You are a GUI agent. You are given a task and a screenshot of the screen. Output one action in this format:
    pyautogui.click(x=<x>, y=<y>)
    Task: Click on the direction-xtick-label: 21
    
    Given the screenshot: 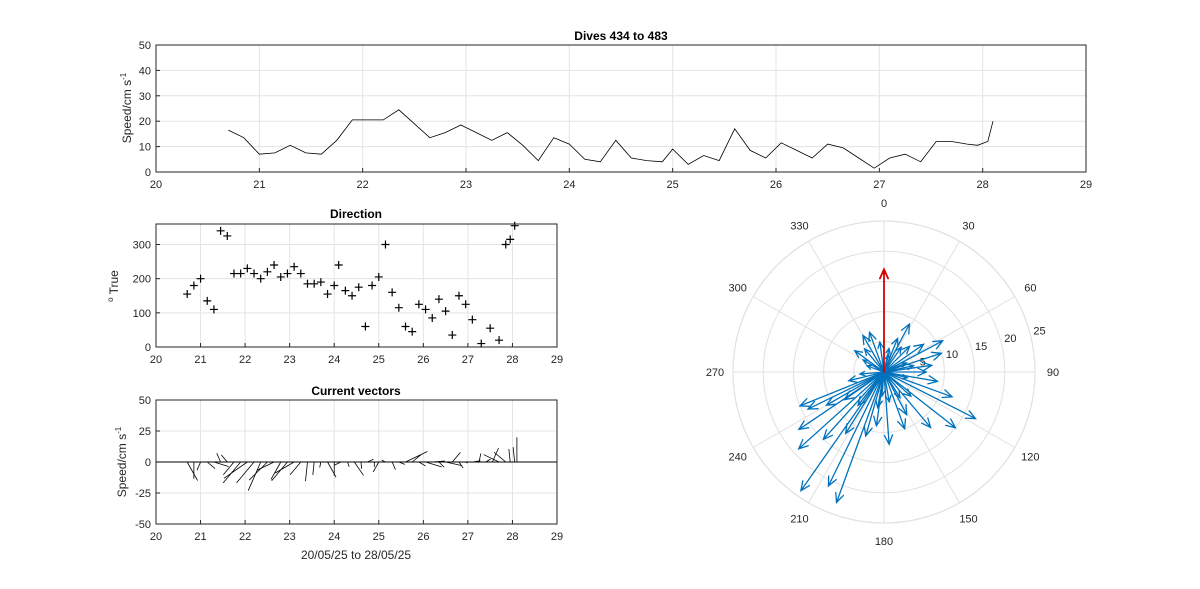 What is the action you would take?
    pyautogui.click(x=200, y=360)
    